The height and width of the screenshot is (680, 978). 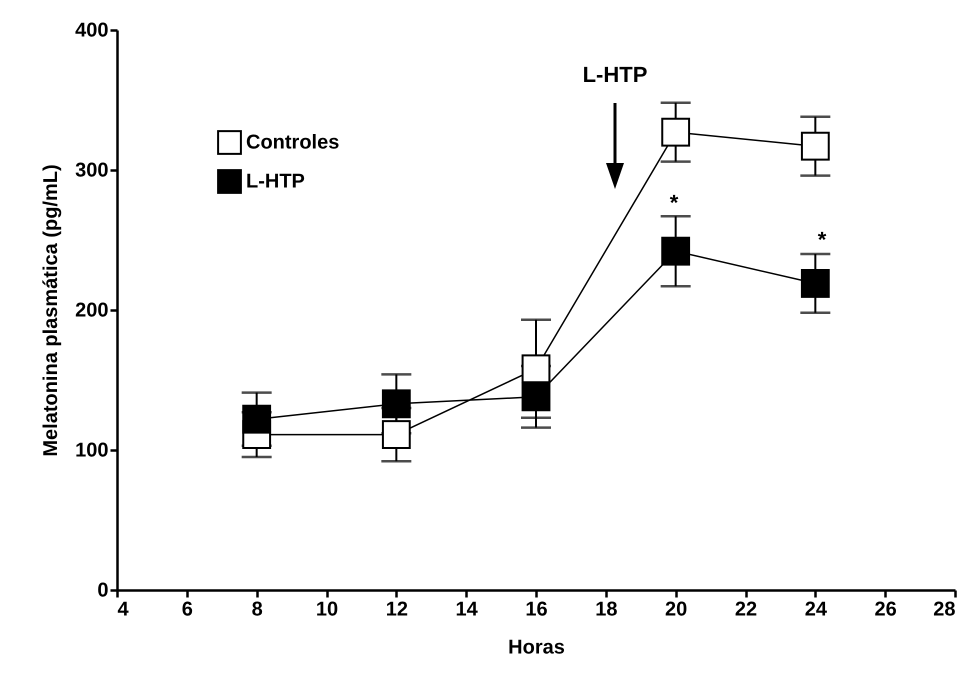 I want to click on x-tick-label: 10, so click(x=327, y=609).